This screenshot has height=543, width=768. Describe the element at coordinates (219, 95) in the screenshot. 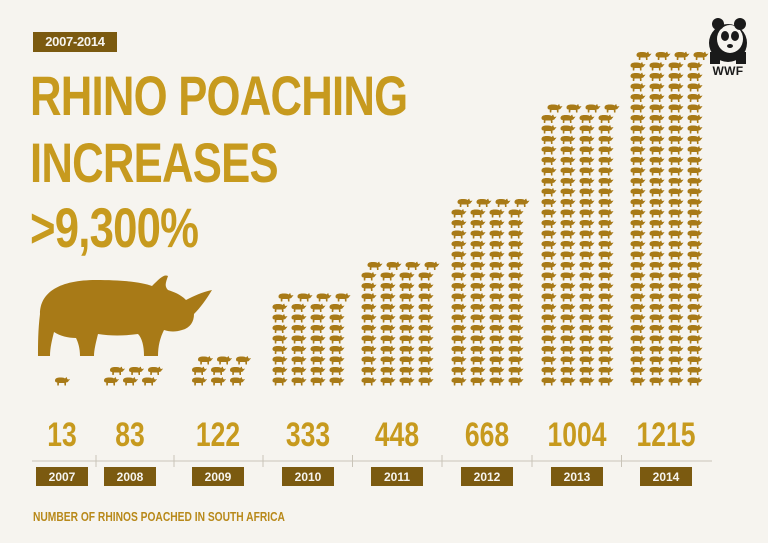

I see `headline-line-1: RHINO POACHING` at that location.